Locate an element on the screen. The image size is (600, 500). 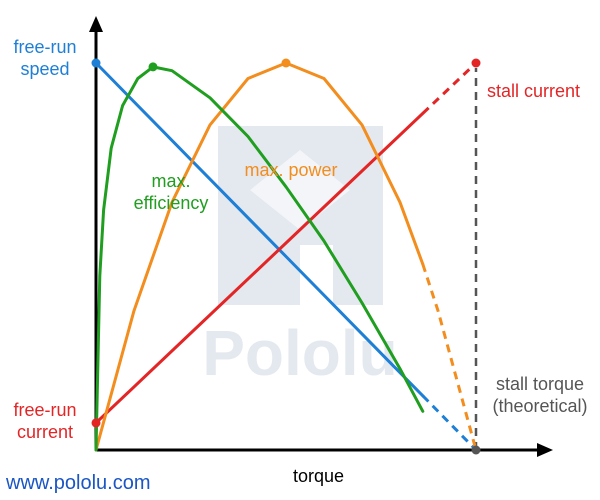
free-run-speed-label: free-run speed is located at coordinates (45, 58).